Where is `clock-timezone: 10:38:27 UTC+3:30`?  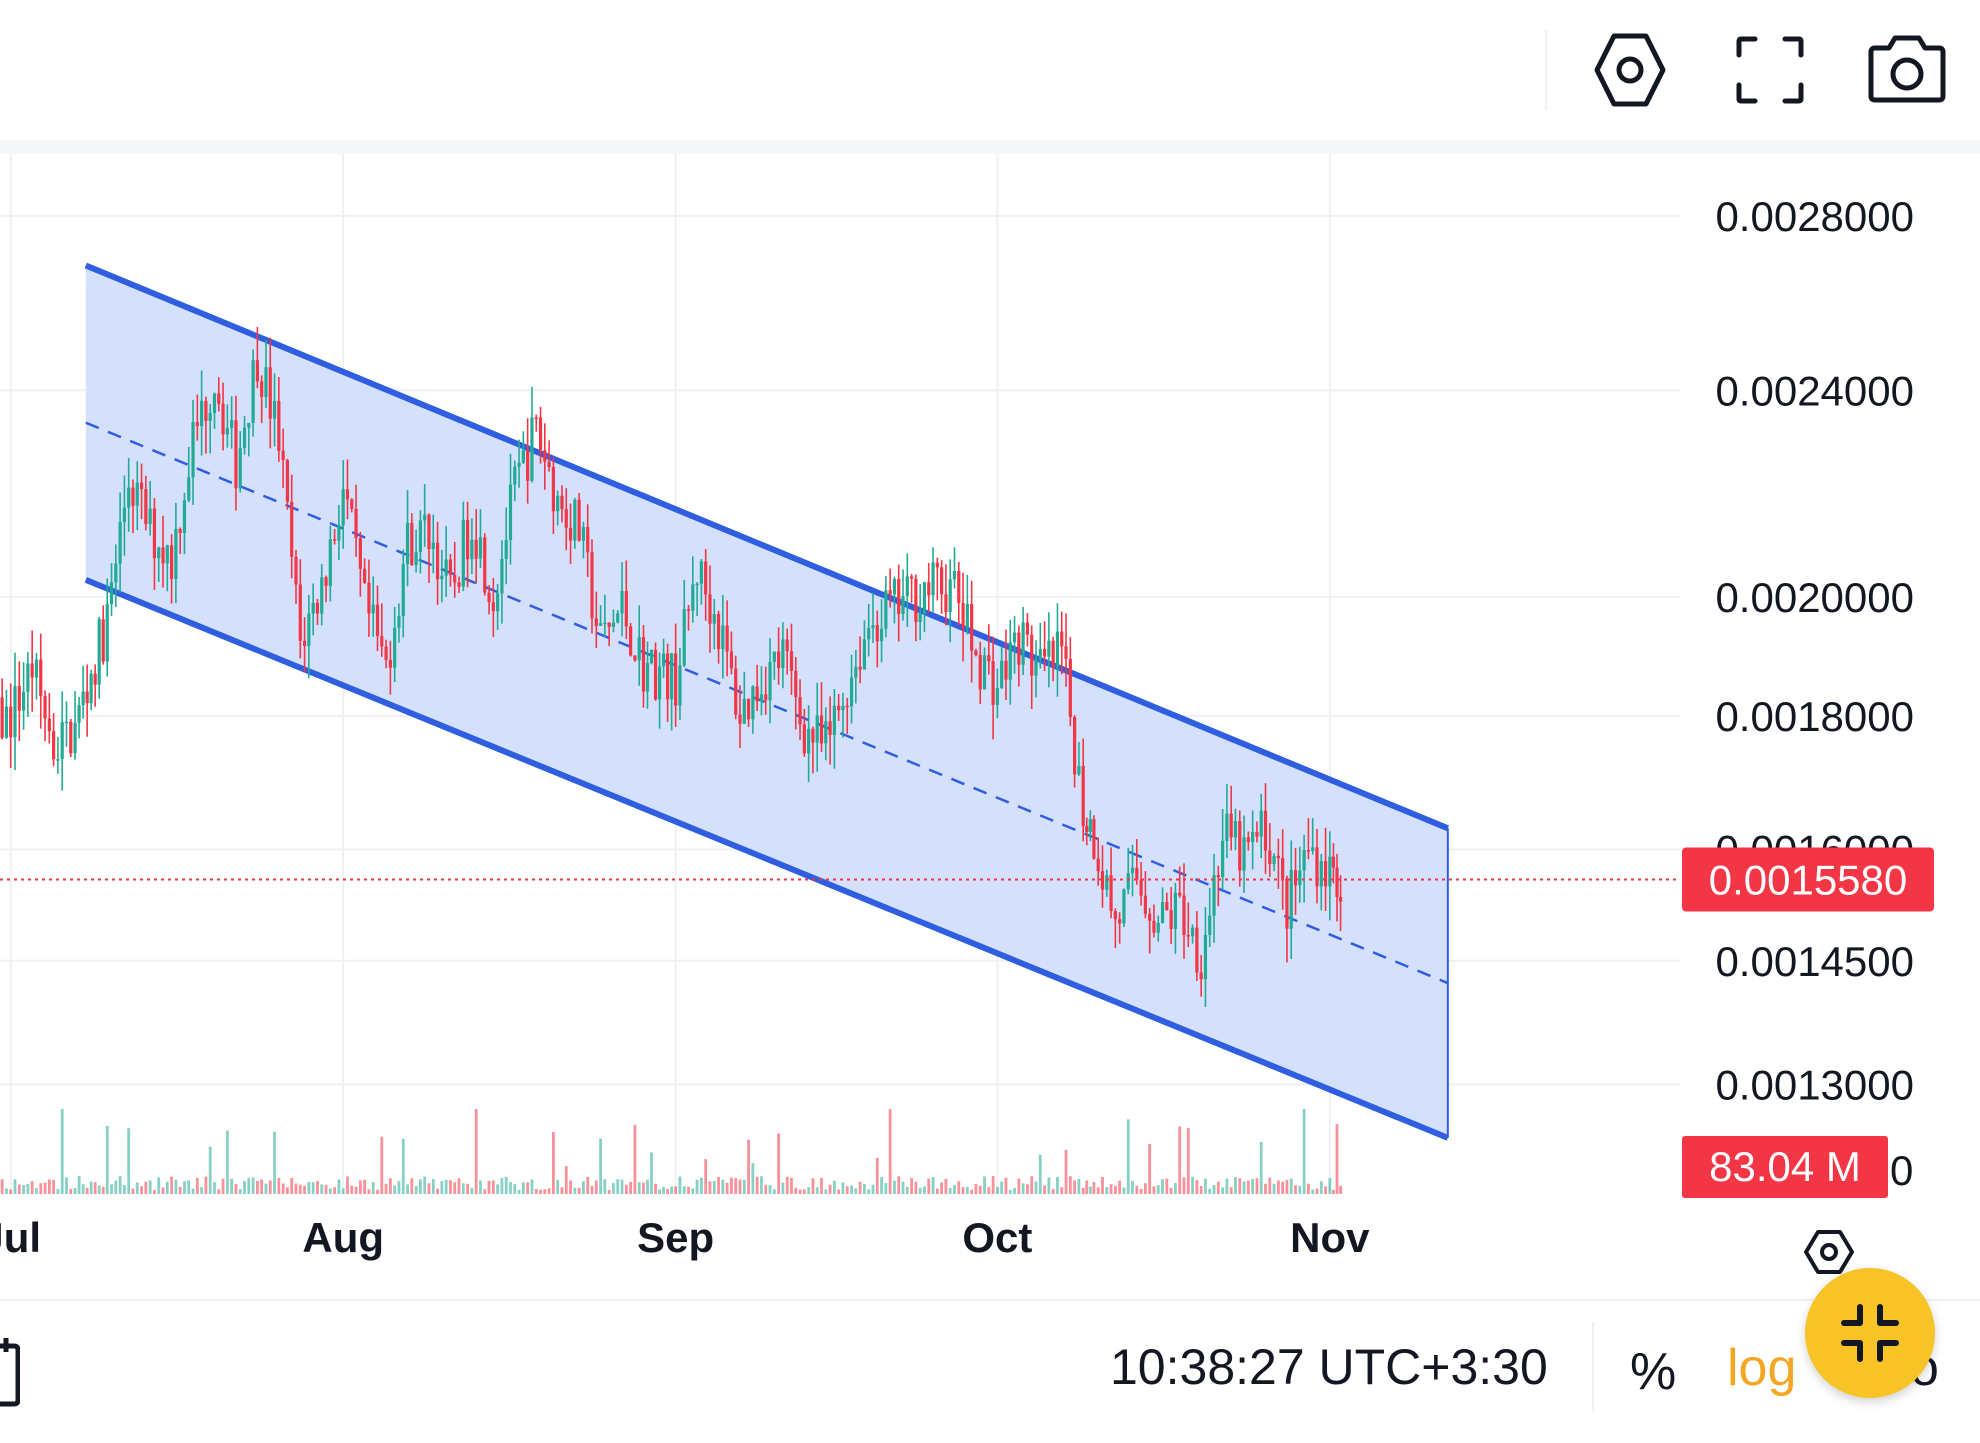 clock-timezone: 10:38:27 UTC+3:30 is located at coordinates (1329, 1367).